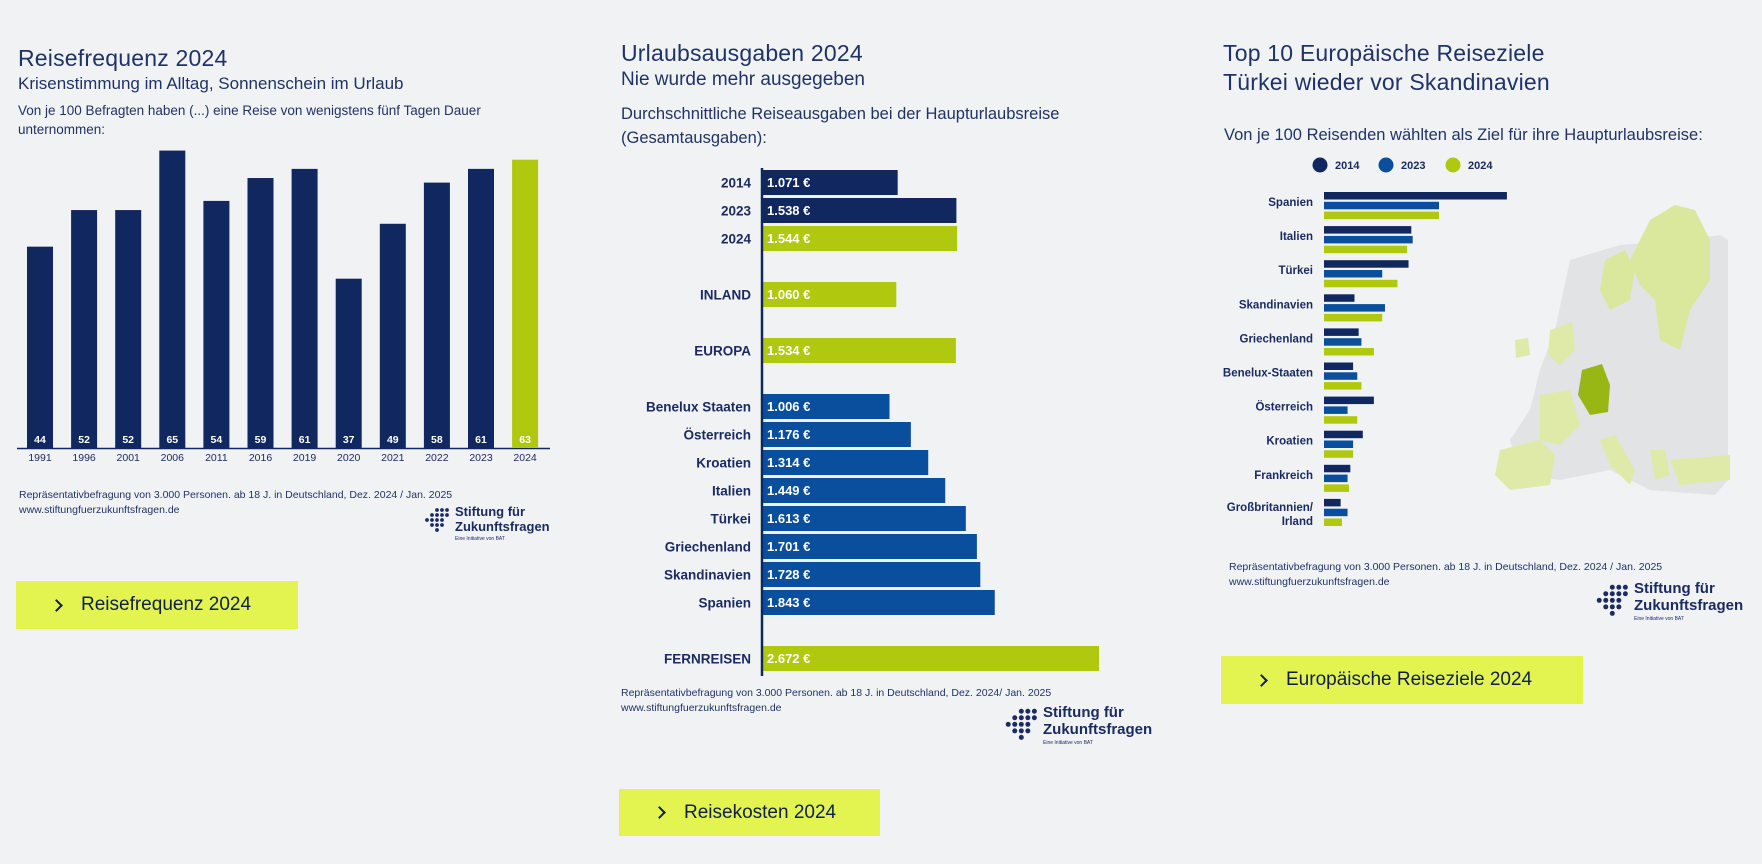  I want to click on bar-skandinavien, so click(872, 574).